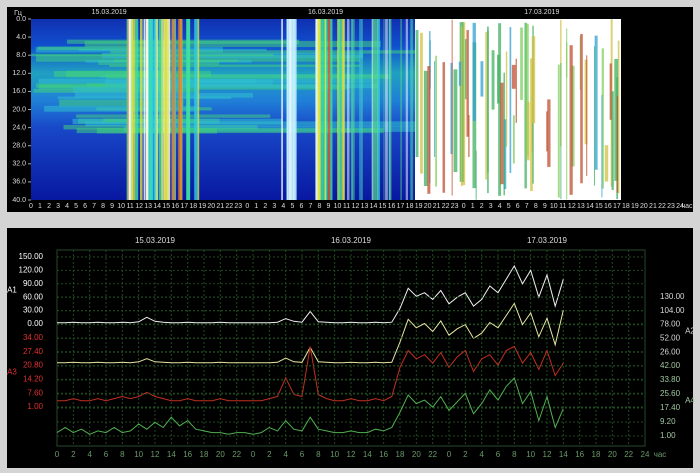  What do you see at coordinates (269, 454) in the screenshot?
I see `x-tick-label: 2` at bounding box center [269, 454].